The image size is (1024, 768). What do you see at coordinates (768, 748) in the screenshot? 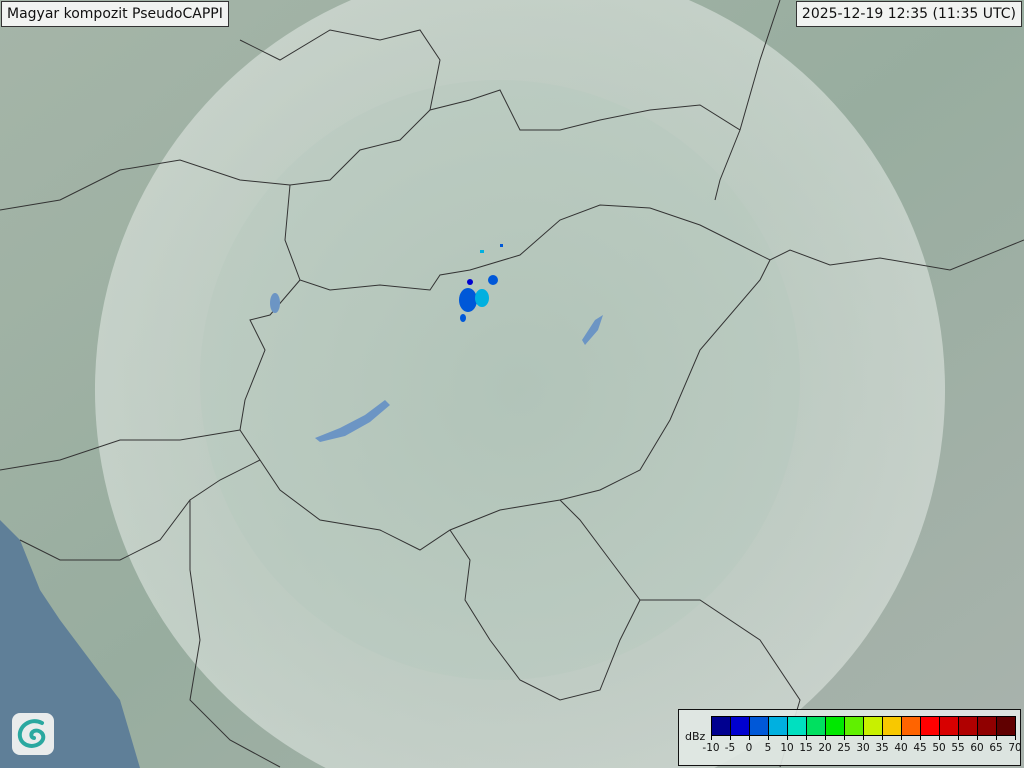
I see `tick-label: 5` at bounding box center [768, 748].